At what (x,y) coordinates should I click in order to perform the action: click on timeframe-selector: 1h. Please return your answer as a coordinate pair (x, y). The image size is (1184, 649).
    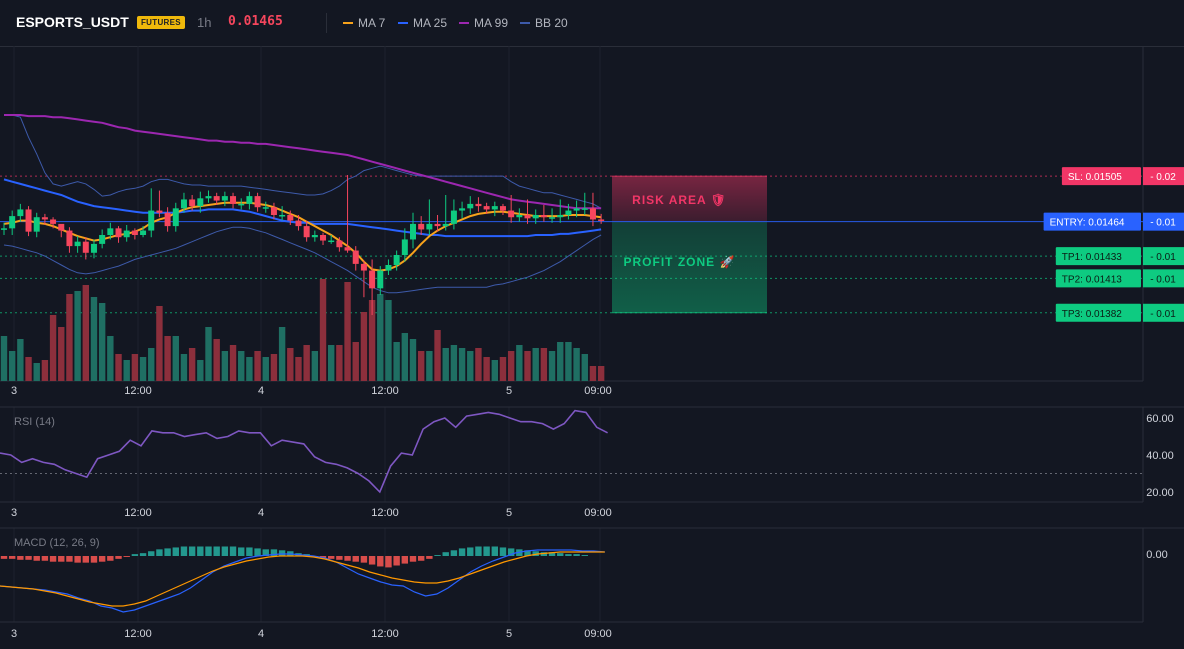
    Looking at the image, I should click on (204, 22).